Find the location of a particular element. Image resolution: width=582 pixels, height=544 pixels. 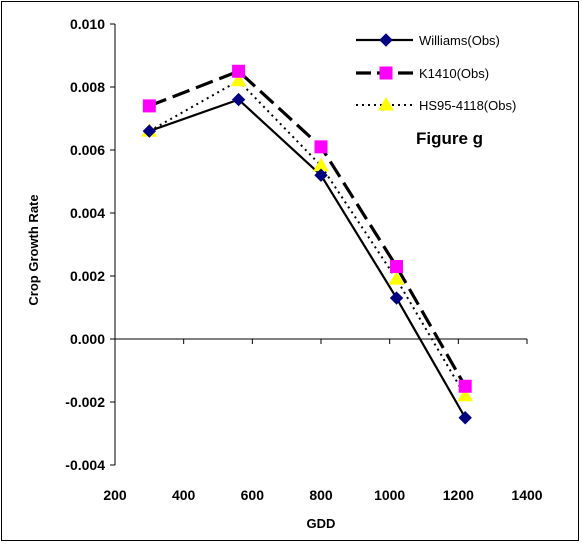

x-tick-label: 1200 is located at coordinates (458, 495).